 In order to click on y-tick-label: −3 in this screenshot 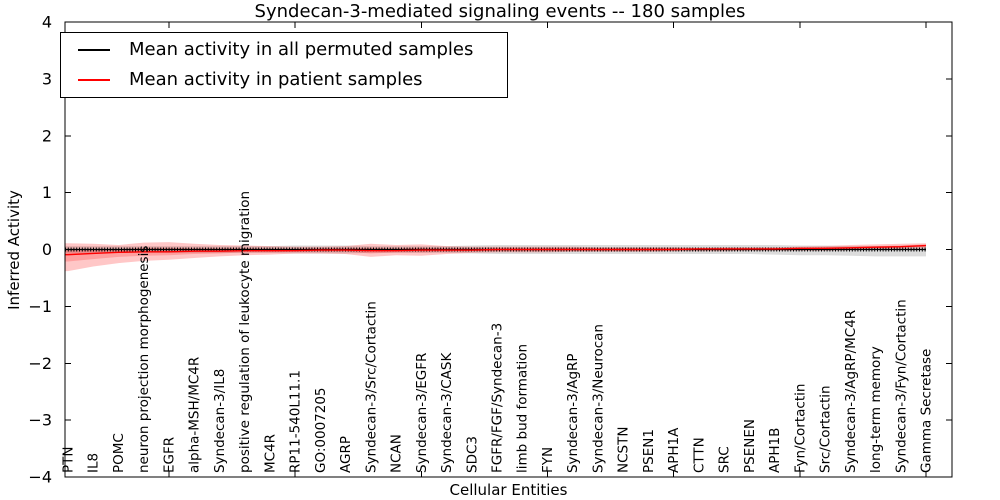, I will do `click(40, 420)`.